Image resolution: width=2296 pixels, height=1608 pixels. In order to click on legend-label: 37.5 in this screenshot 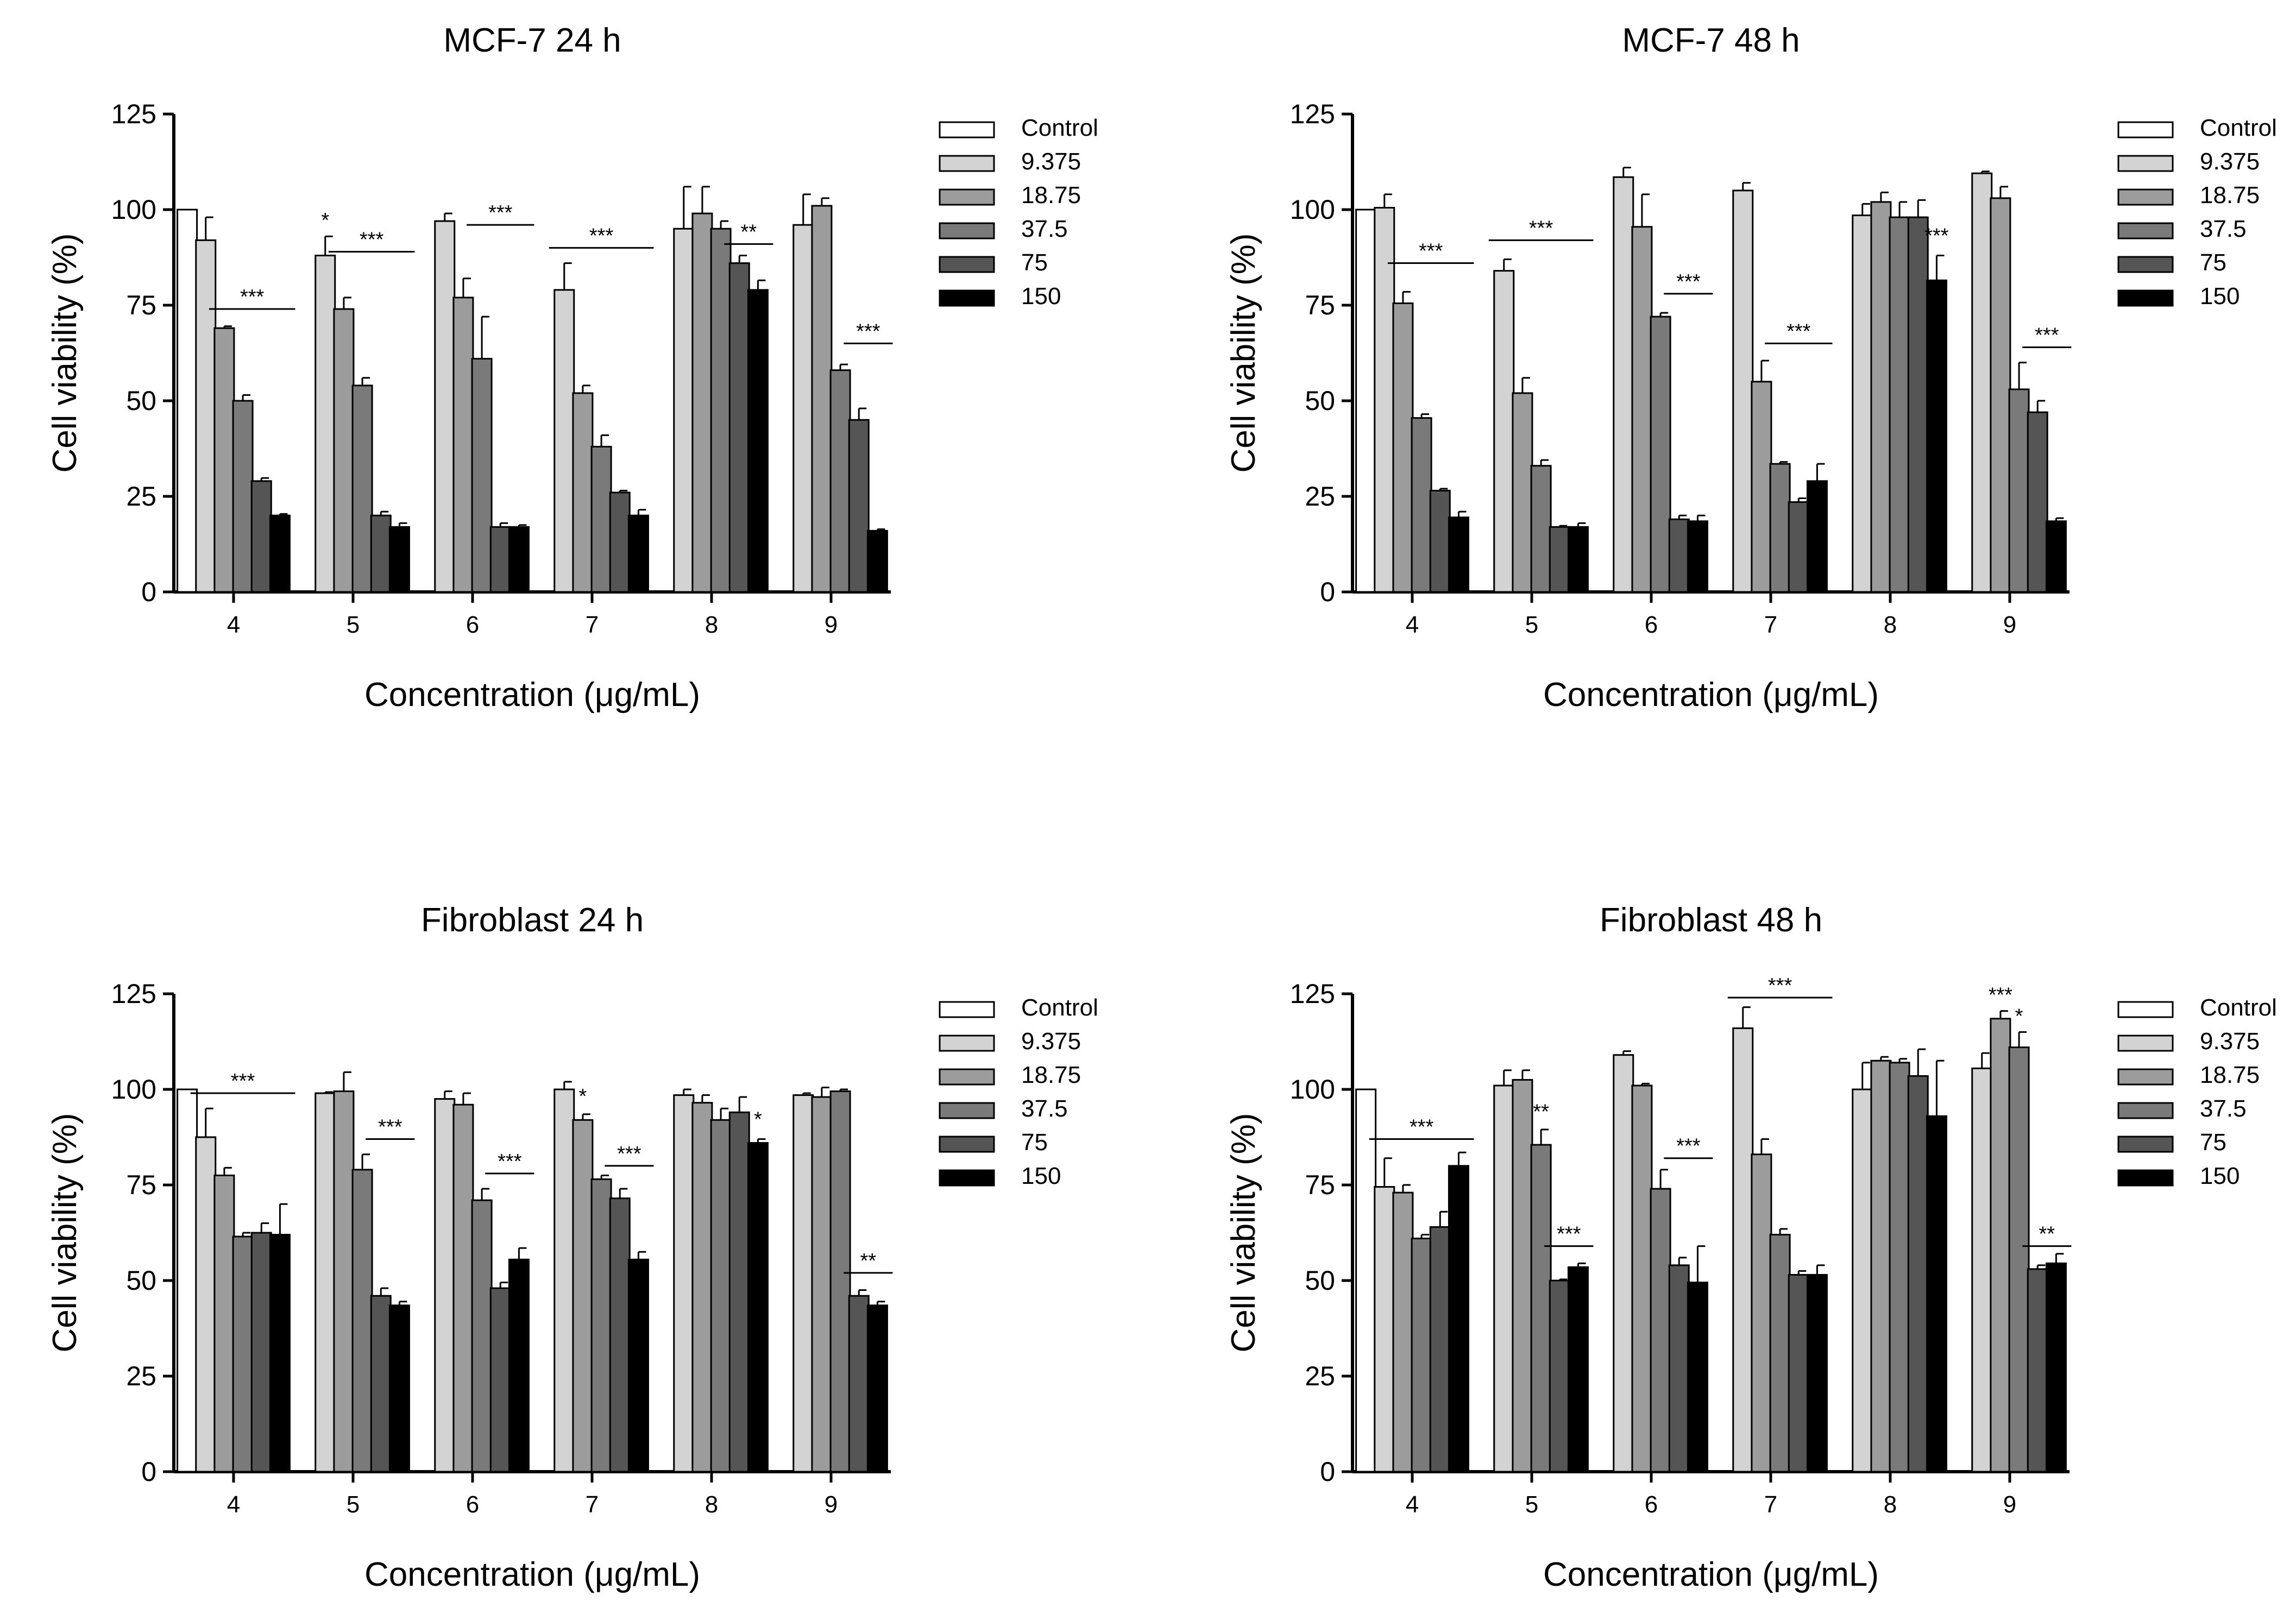, I will do `click(2223, 229)`.